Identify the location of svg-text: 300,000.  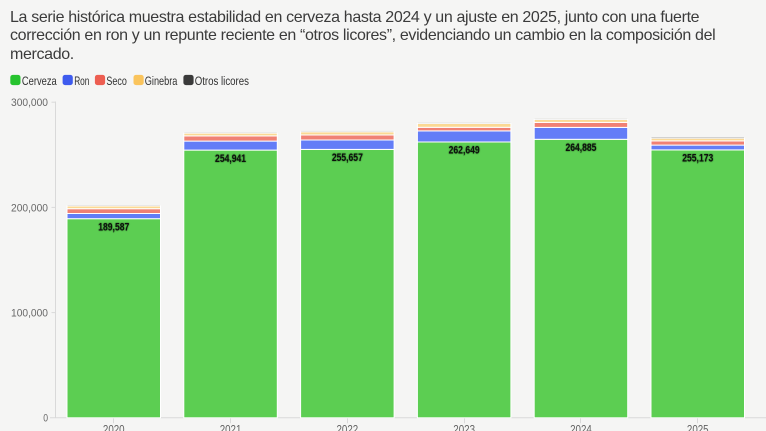
(29, 103).